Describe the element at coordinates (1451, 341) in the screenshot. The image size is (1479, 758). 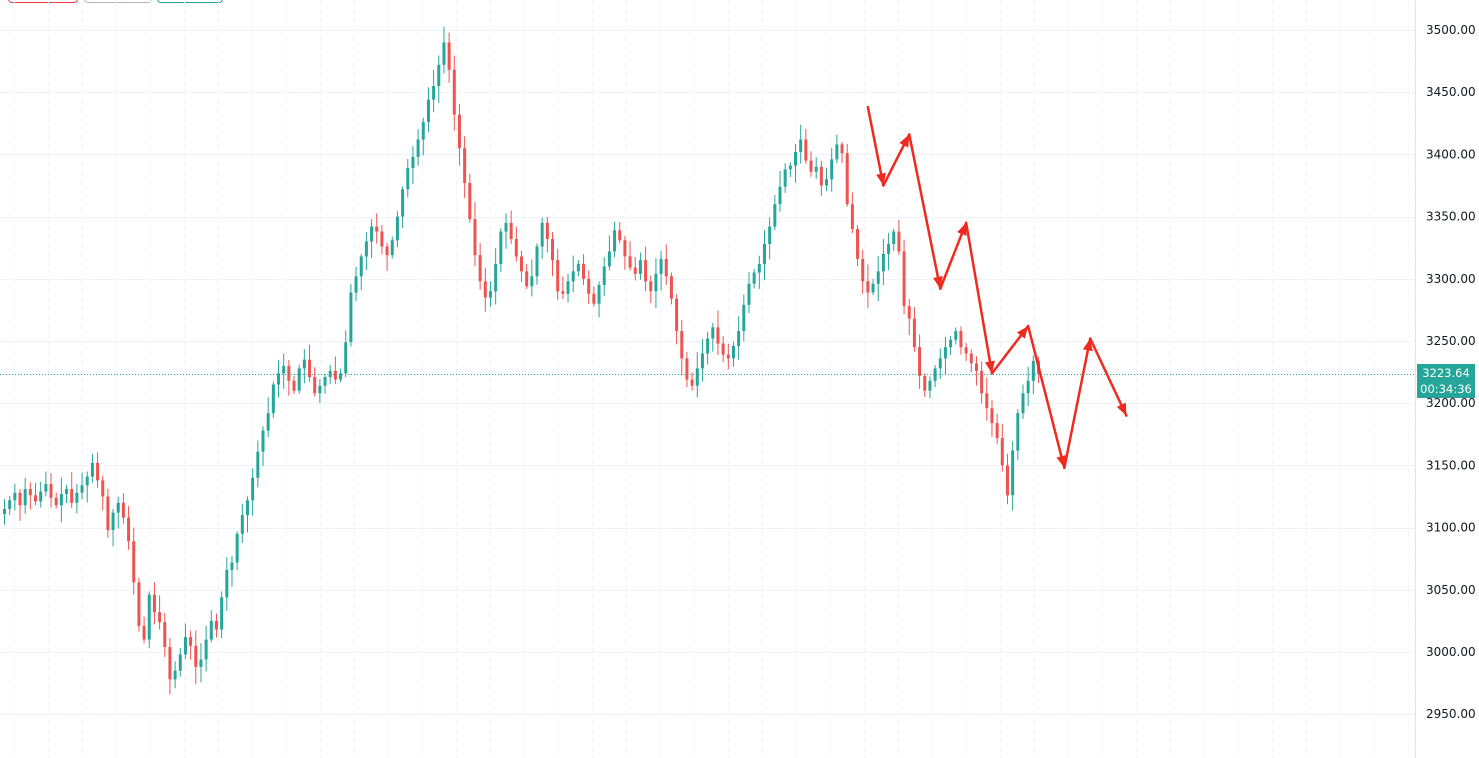
I see `price-tick-label: 3250.00` at that location.